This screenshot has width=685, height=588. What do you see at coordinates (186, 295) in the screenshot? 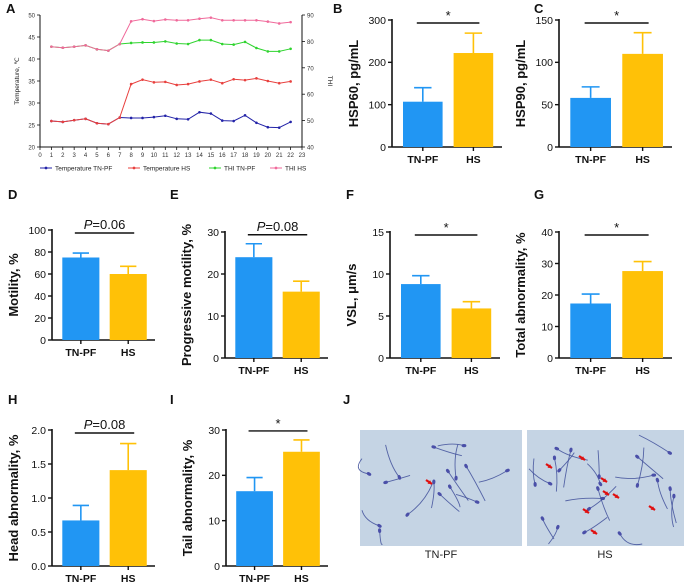
I see `y-axis-label: Progressive motility, %` at bounding box center [186, 295].